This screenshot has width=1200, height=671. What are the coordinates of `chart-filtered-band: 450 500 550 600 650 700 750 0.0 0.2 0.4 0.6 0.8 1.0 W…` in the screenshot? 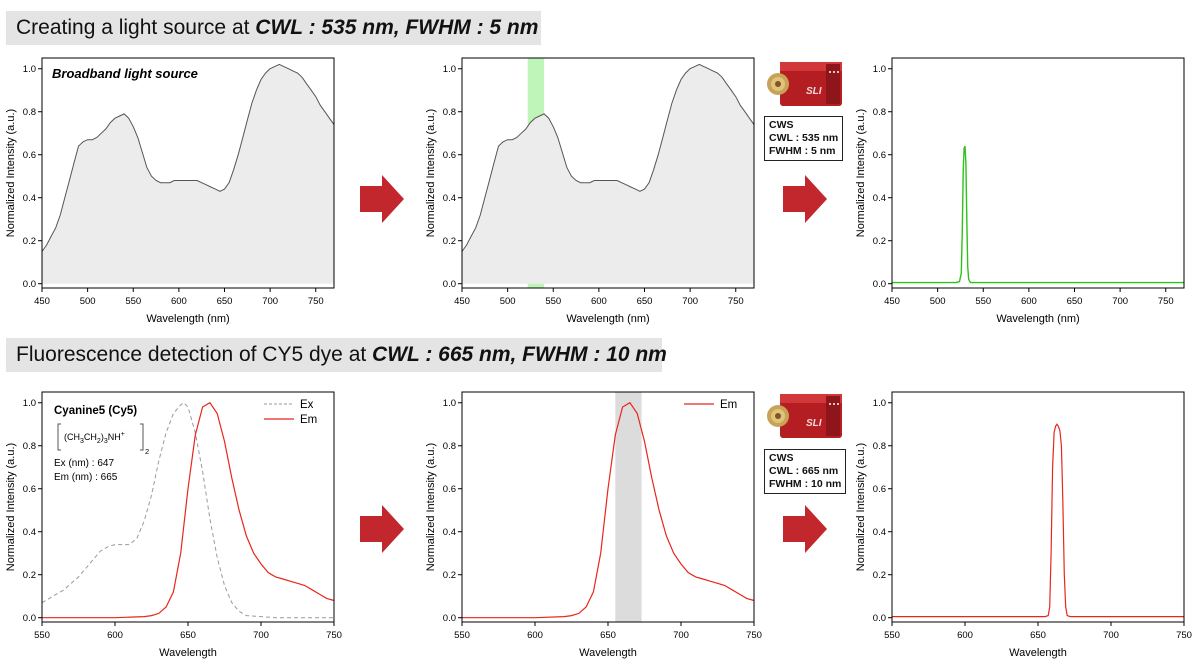 It's located at (590, 191).